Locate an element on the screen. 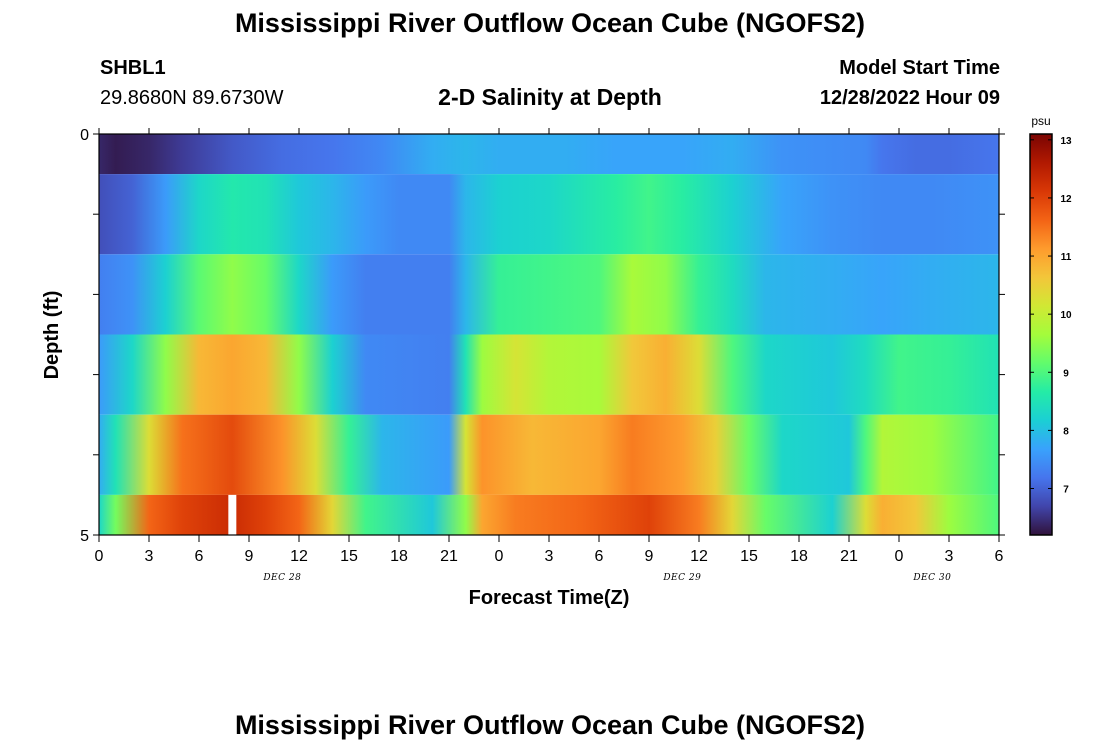 The height and width of the screenshot is (750, 1100). date-label: DEC 29 is located at coordinates (681, 578).